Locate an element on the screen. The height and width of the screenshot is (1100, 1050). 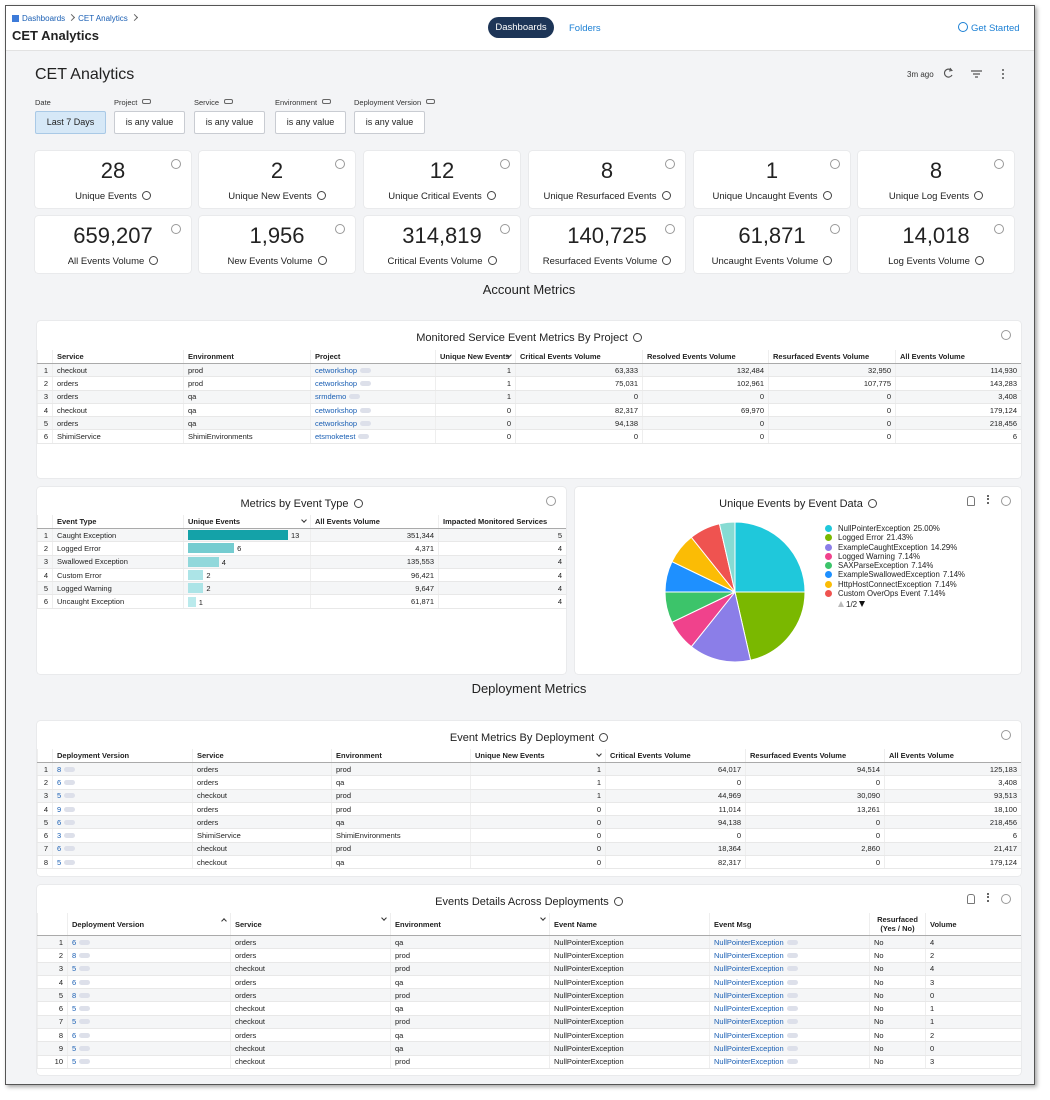
column-header-text: Deployment Version is located at coordinates (108, 924).